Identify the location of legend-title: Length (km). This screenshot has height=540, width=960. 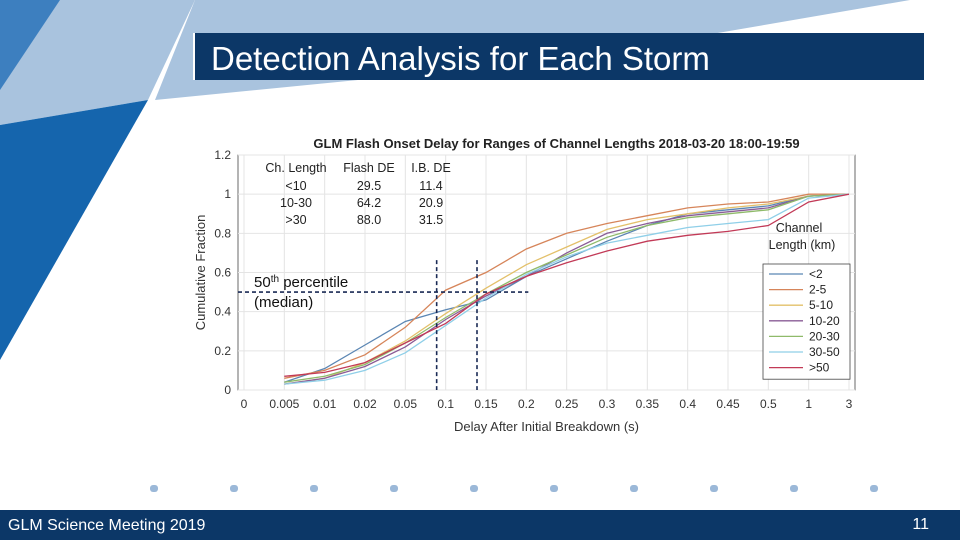
(802, 245).